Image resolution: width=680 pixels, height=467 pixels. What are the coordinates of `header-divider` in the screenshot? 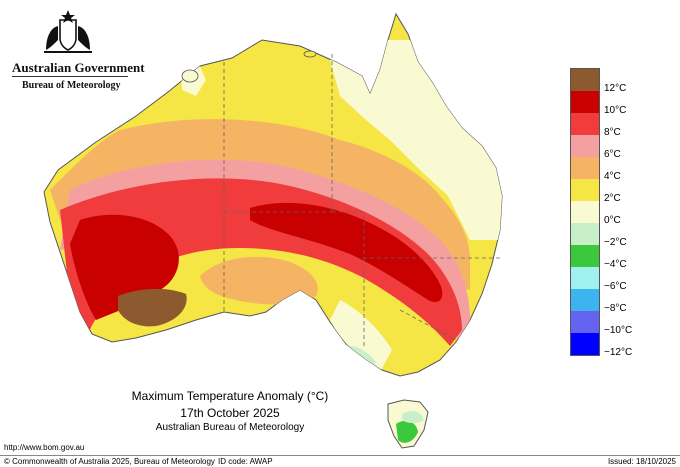 It's located at (70, 76).